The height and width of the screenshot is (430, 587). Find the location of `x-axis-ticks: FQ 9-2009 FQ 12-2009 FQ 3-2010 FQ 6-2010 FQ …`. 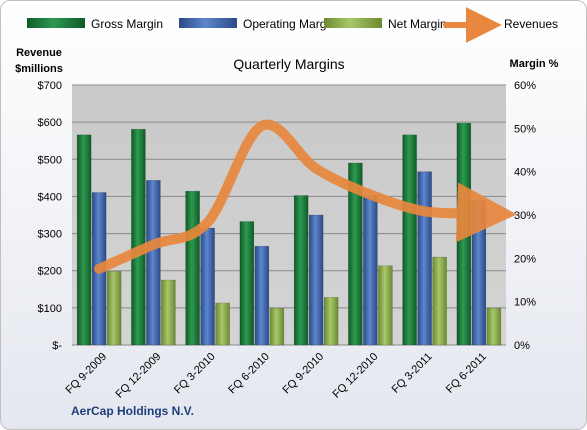

x-axis-ticks: FQ 9-2009 FQ 12-2009 FQ 3-2010 FQ 6-2010 FQ … is located at coordinates (276, 376).